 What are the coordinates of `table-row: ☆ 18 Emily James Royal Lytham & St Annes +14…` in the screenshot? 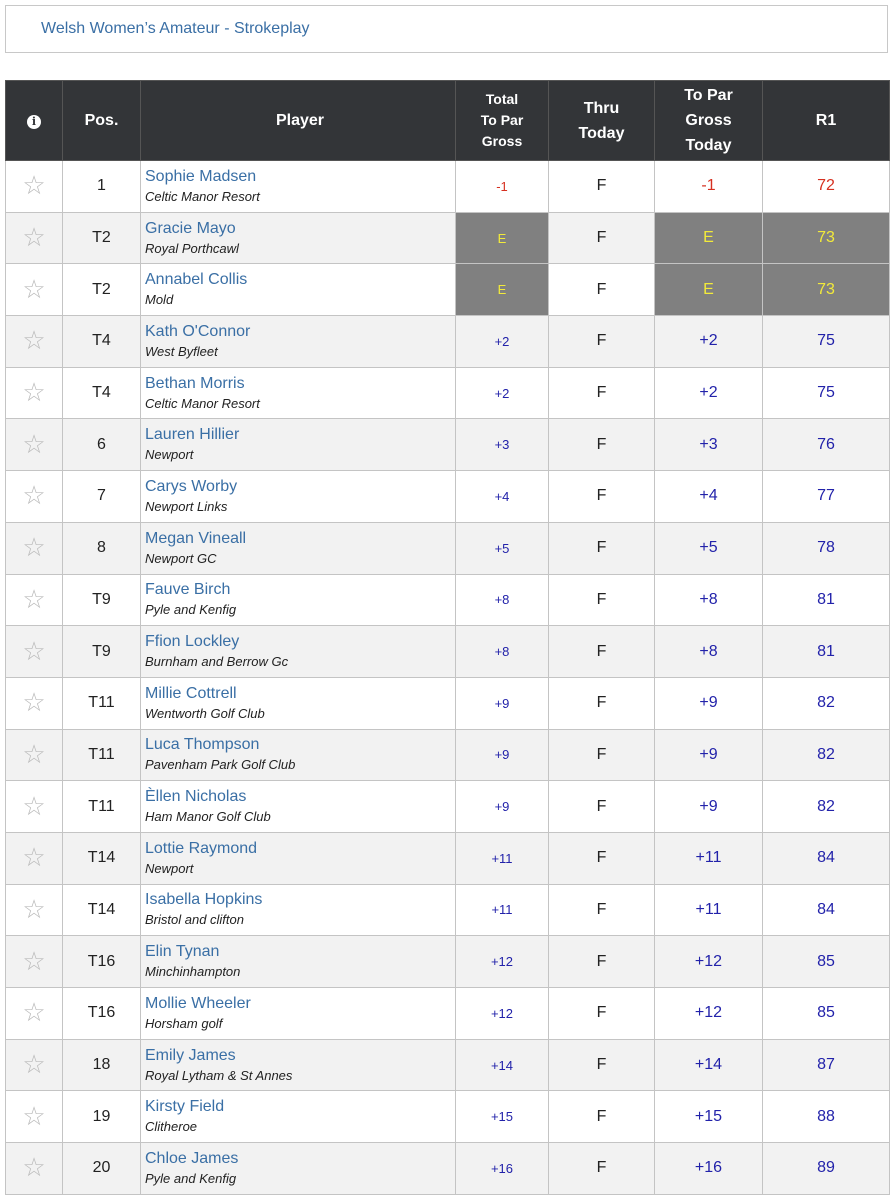 It's located at (447, 1065).